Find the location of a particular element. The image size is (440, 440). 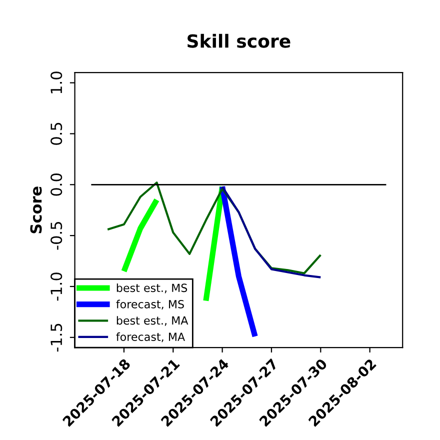

legend-label: best est., MS is located at coordinates (152, 288).